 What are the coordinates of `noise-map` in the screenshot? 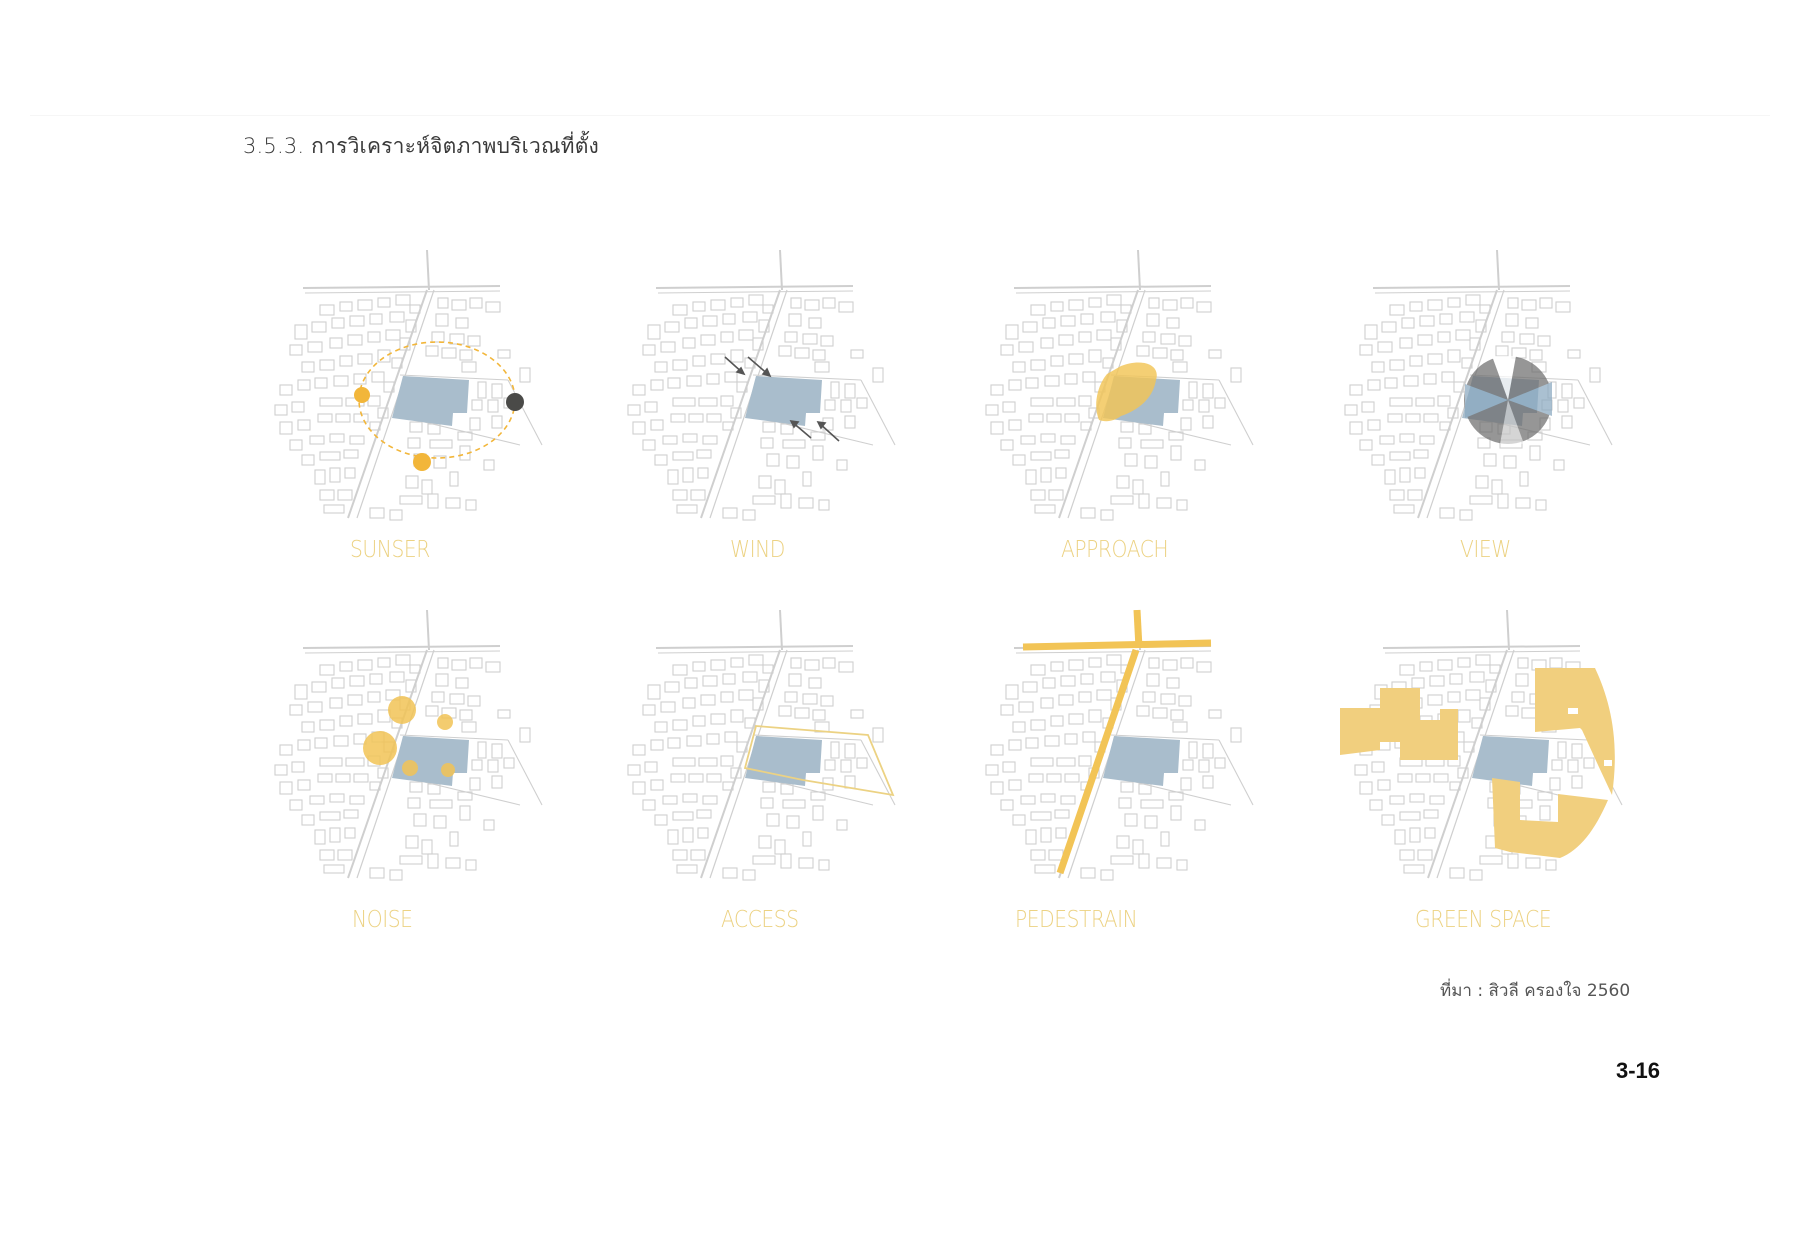 It's located at (410, 760).